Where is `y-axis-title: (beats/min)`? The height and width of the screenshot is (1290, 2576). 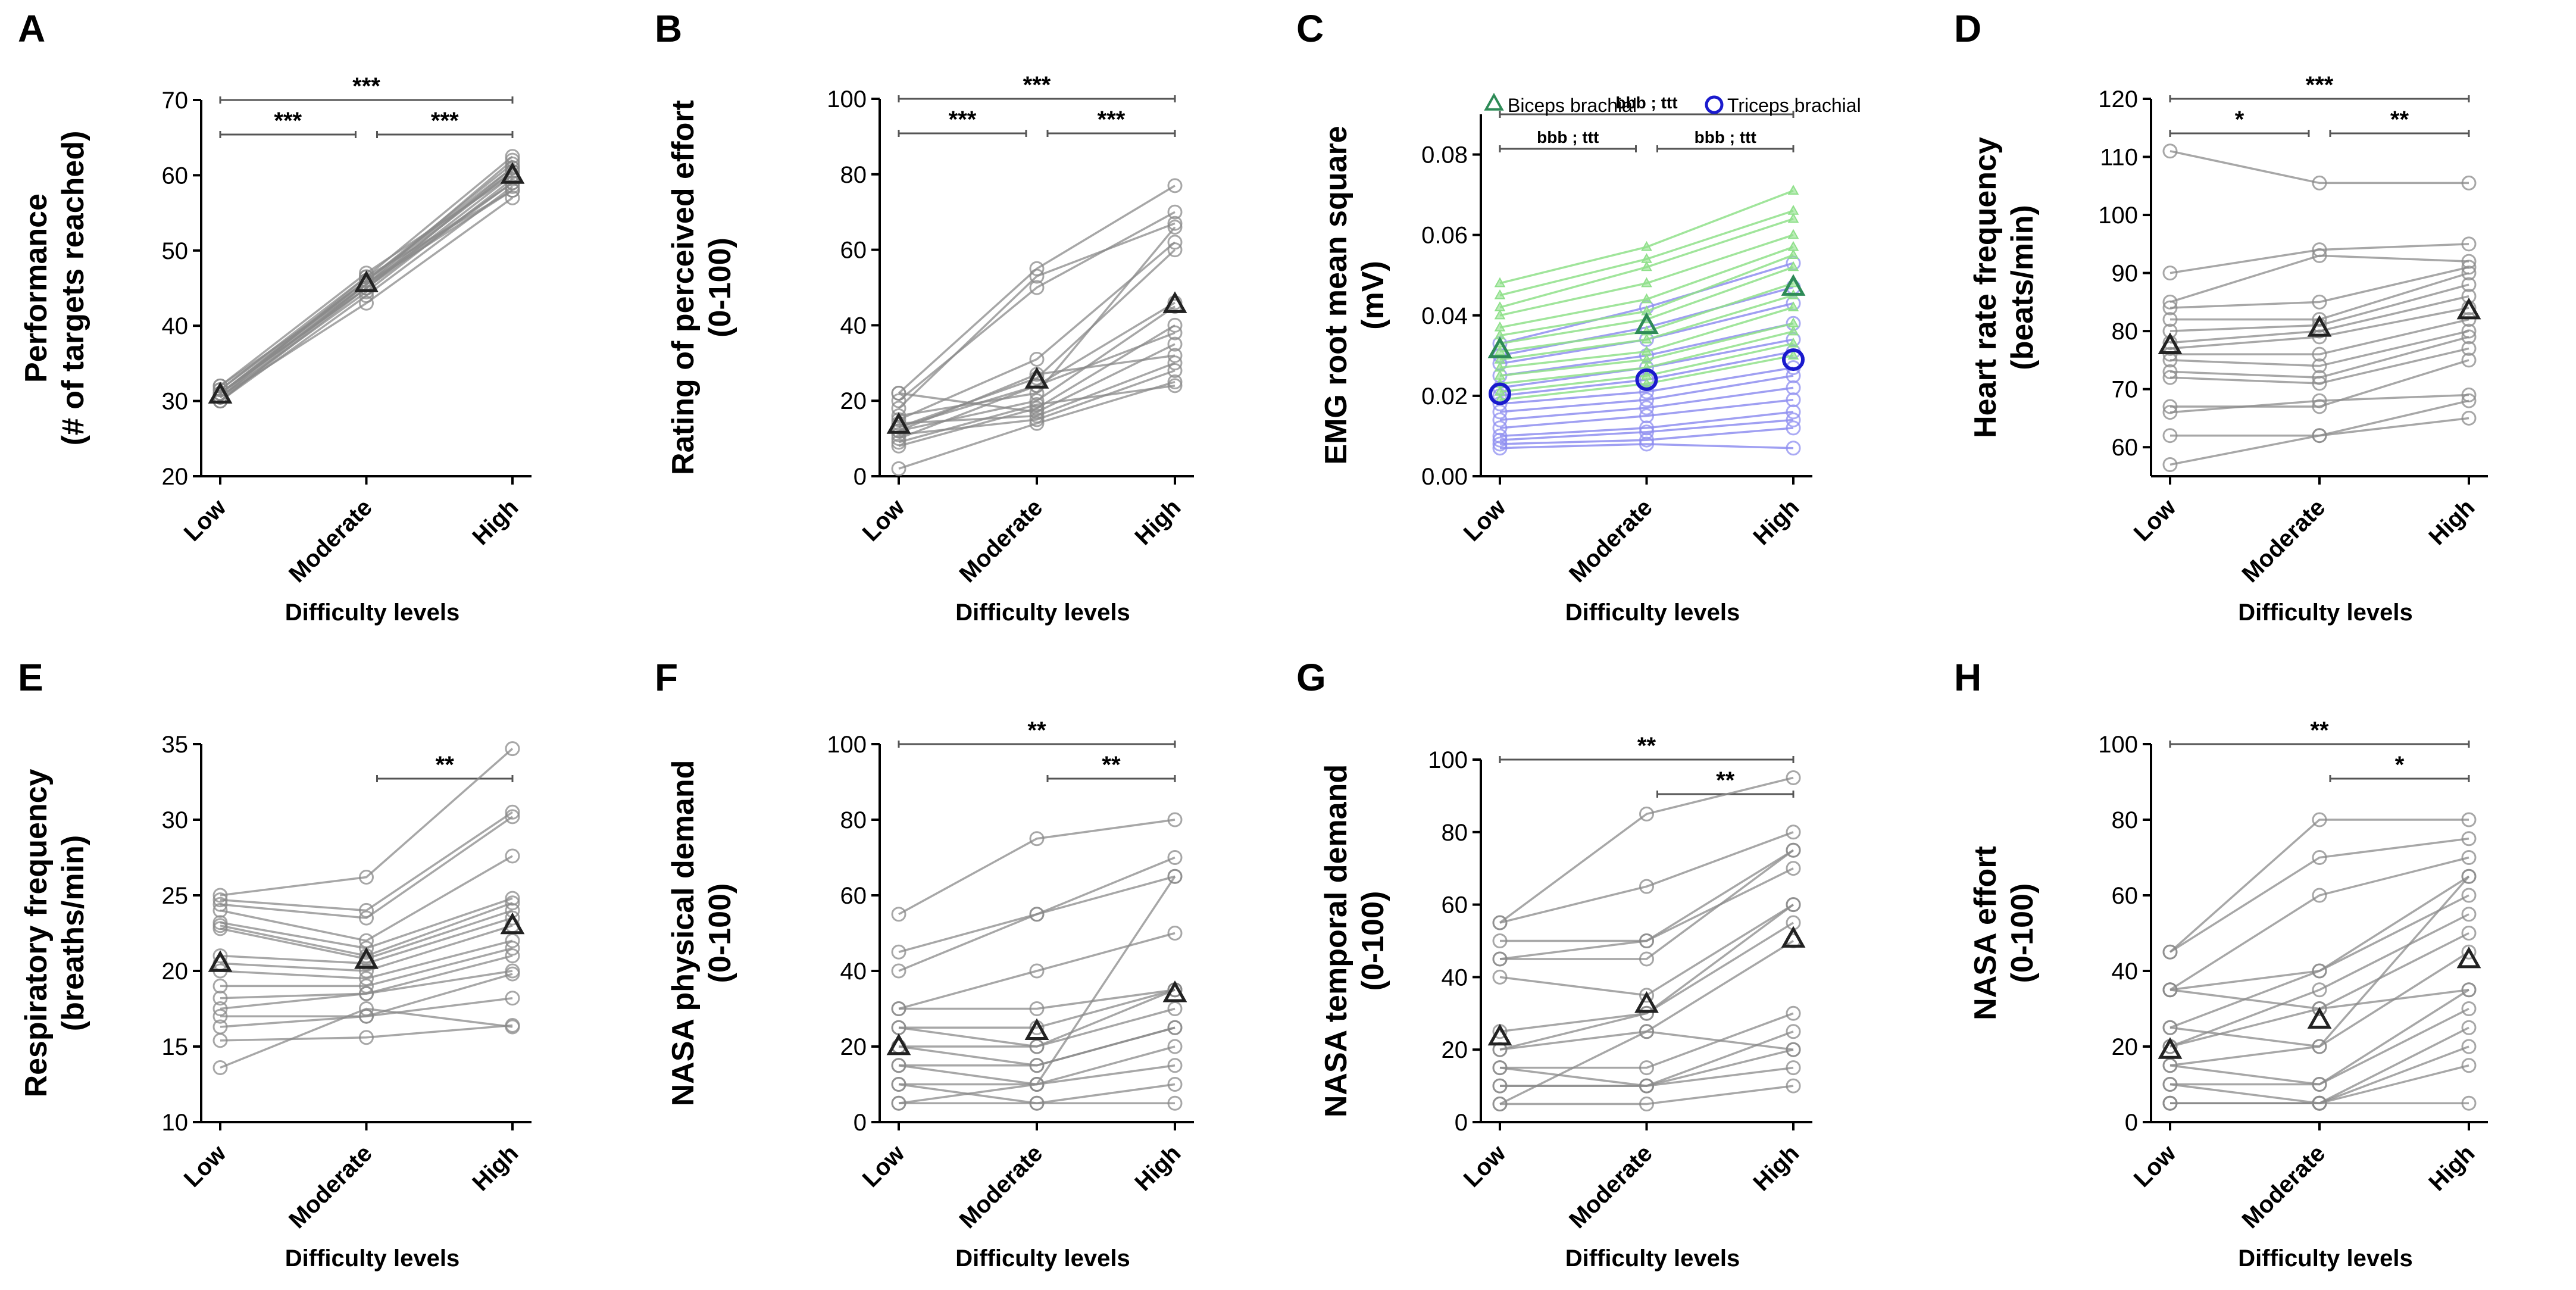
y-axis-title: (beats/min) is located at coordinates (2022, 287).